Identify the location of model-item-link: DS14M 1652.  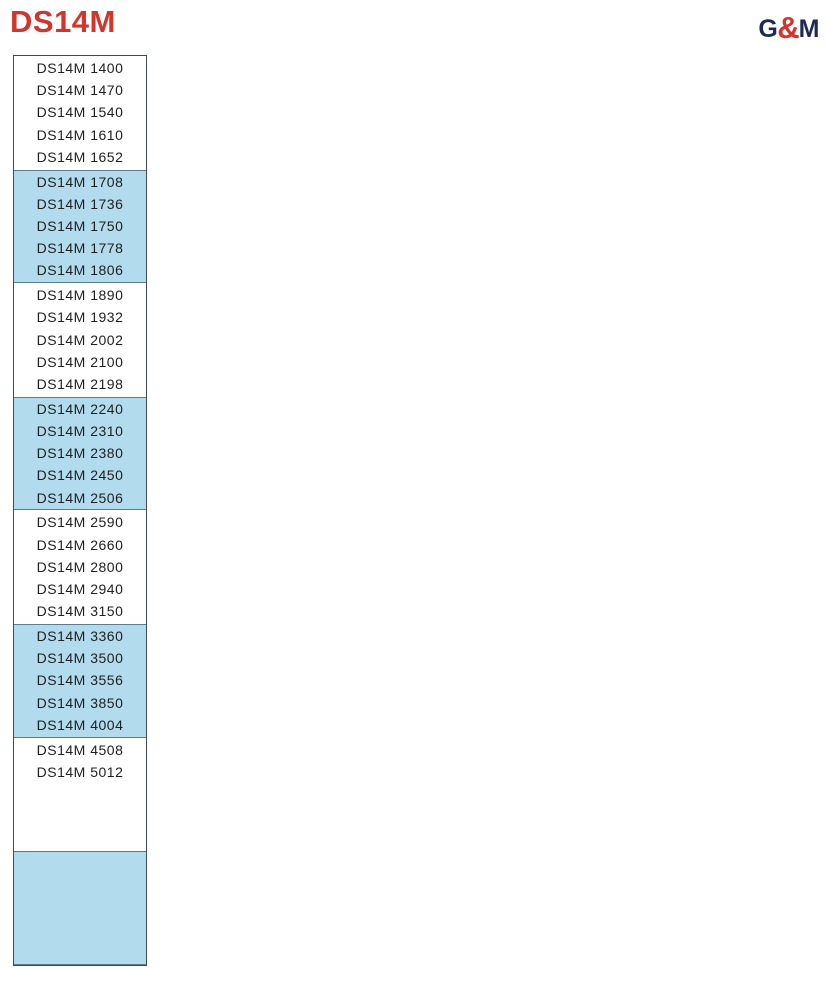
(80, 156).